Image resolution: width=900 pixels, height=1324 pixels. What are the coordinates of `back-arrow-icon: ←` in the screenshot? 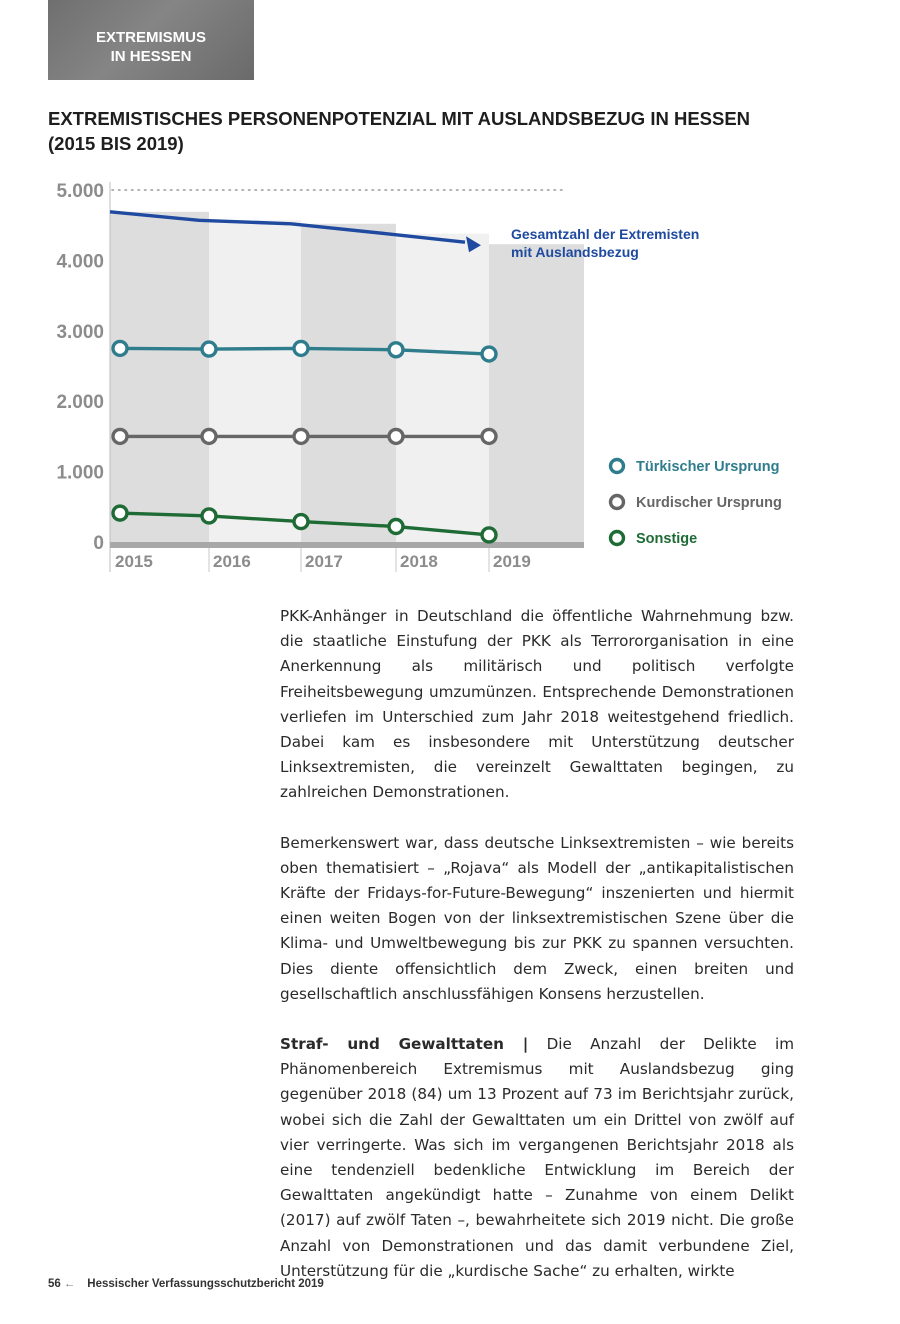 It's located at (69, 1284).